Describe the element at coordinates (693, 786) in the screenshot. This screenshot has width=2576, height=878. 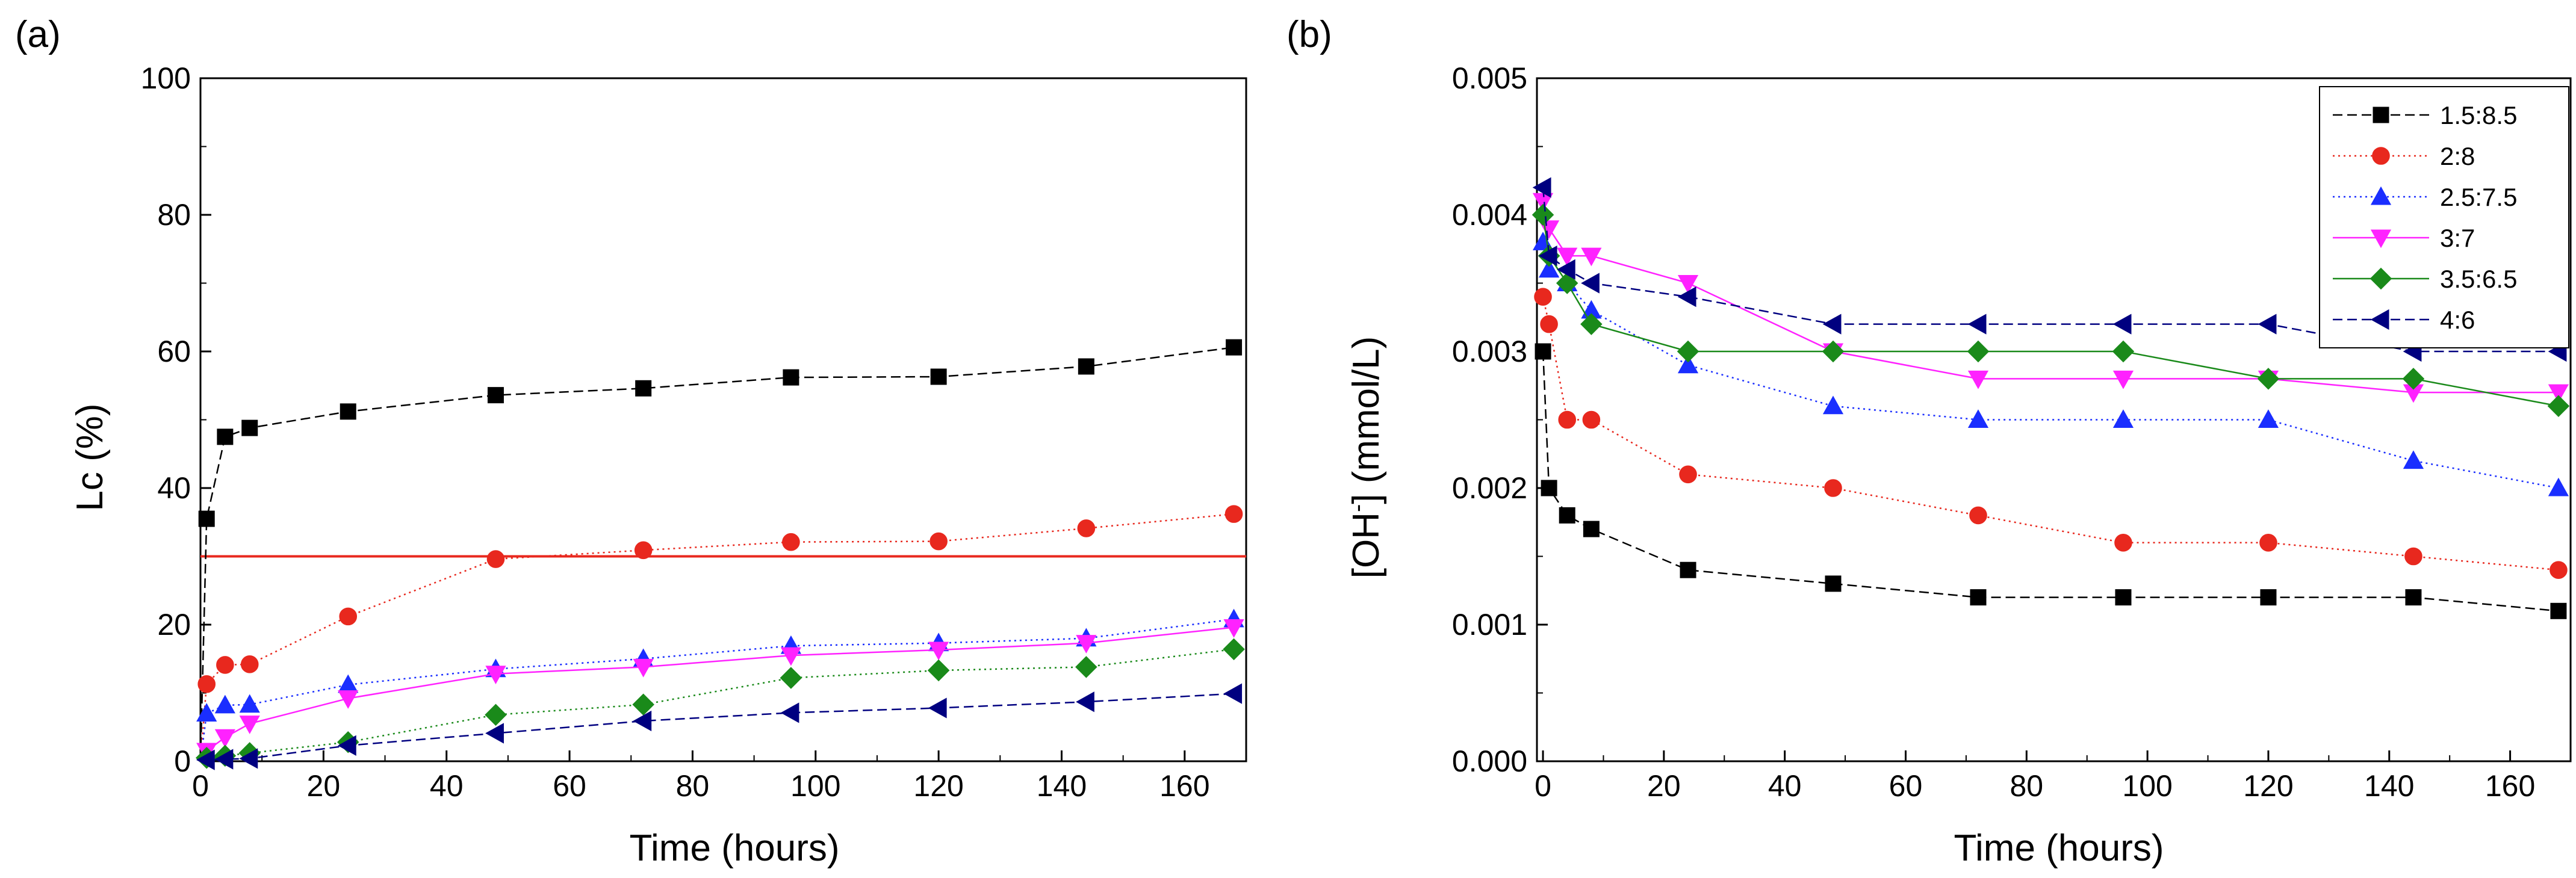
I see `panel-a-x-tick-label: 80` at that location.